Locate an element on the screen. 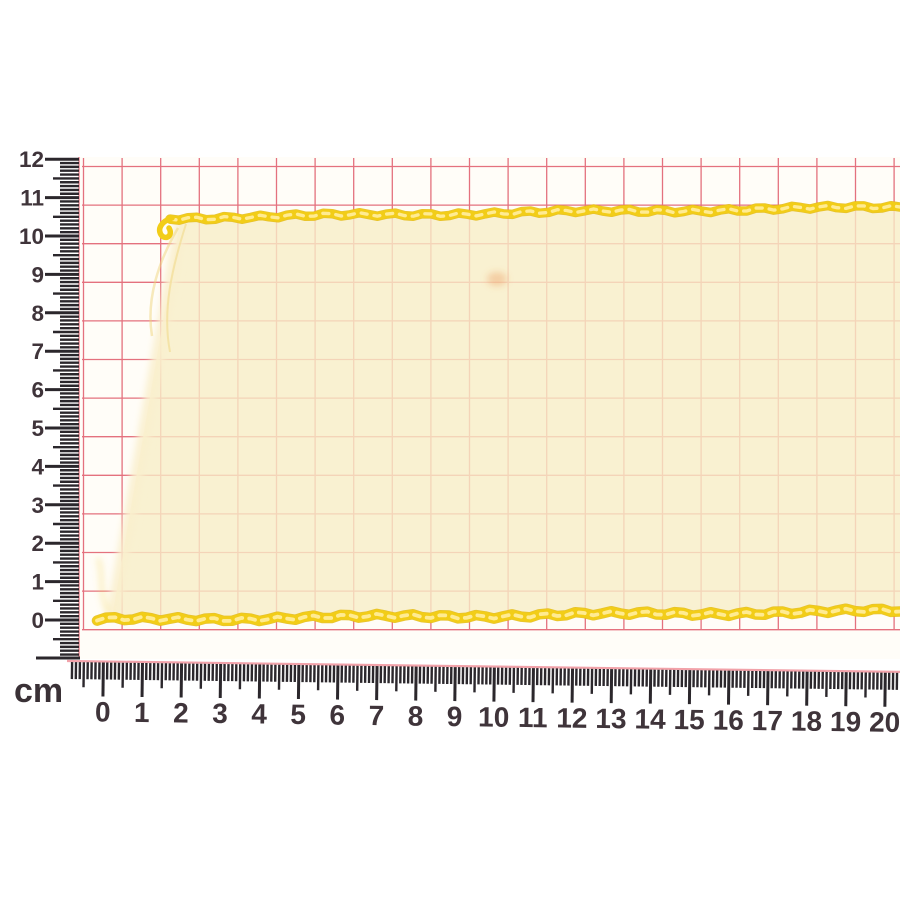 This screenshot has width=900, height=900. h-ruler-number: 4 is located at coordinates (259, 713).